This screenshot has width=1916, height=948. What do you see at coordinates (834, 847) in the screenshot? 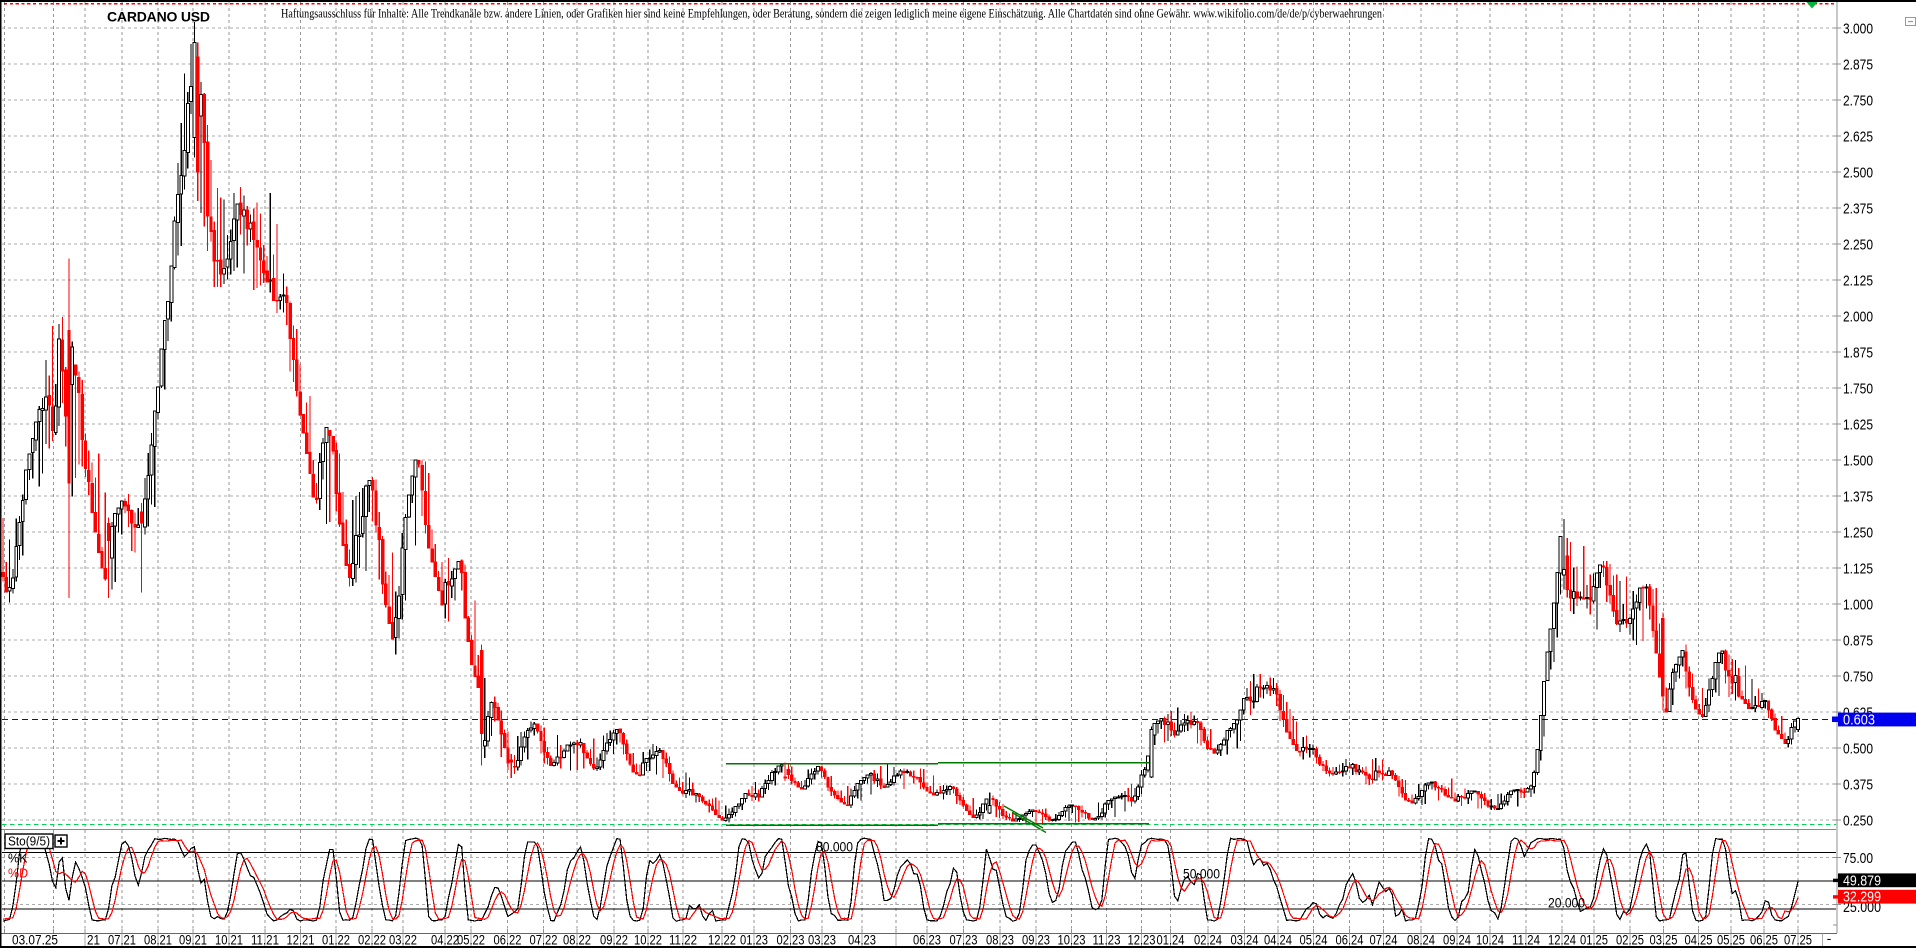
I see `svg-text: 80.000` at bounding box center [834, 847].